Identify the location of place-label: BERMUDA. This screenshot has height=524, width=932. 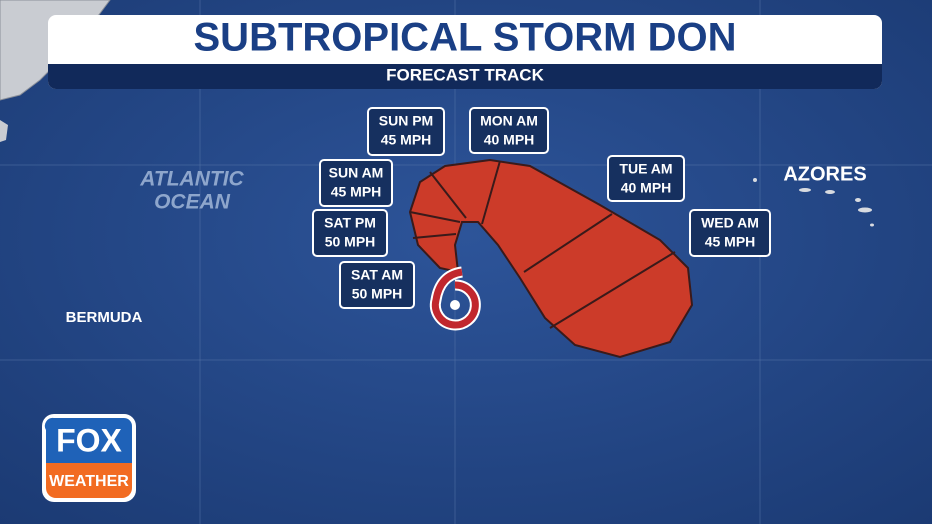
(104, 317).